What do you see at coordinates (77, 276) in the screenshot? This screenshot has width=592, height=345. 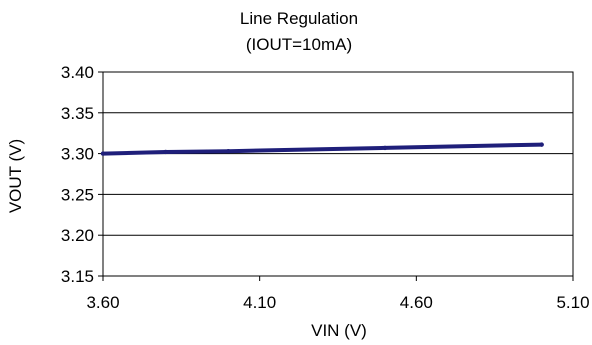 I see `y-tick-label: 3.15` at bounding box center [77, 276].